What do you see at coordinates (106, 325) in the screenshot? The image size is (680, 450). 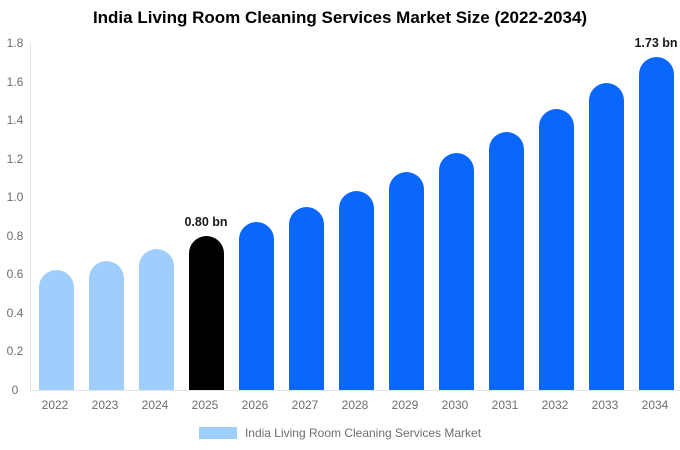 I see `bar-2023` at bounding box center [106, 325].